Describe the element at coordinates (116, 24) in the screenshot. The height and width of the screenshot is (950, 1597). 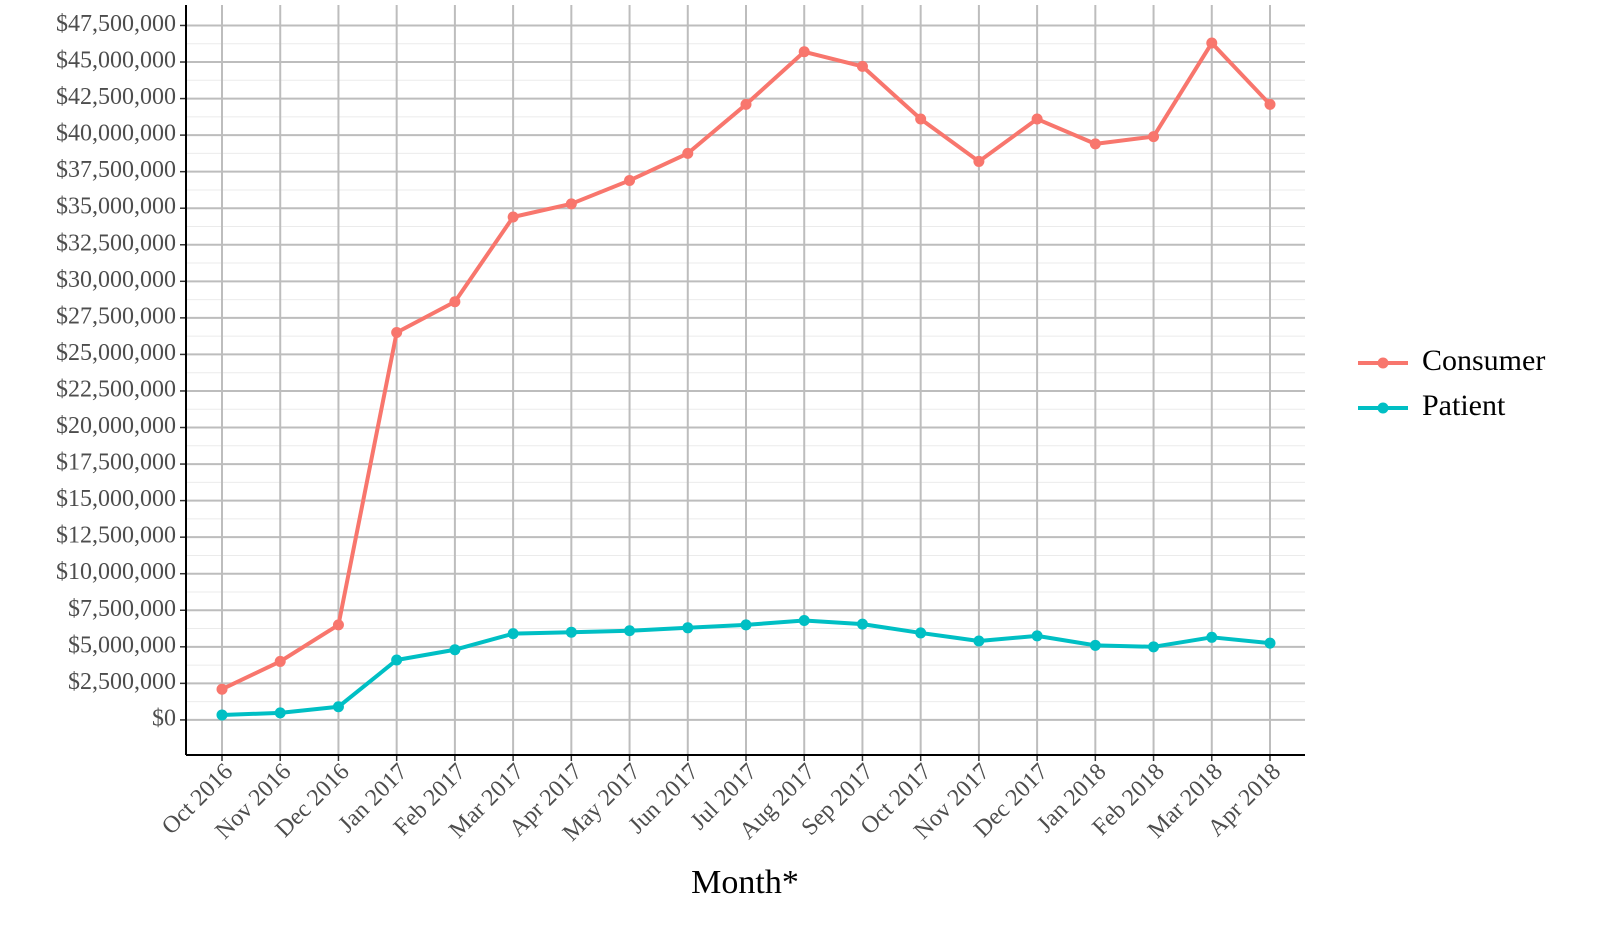
I see `y-tick-label: $47,500,000` at that location.